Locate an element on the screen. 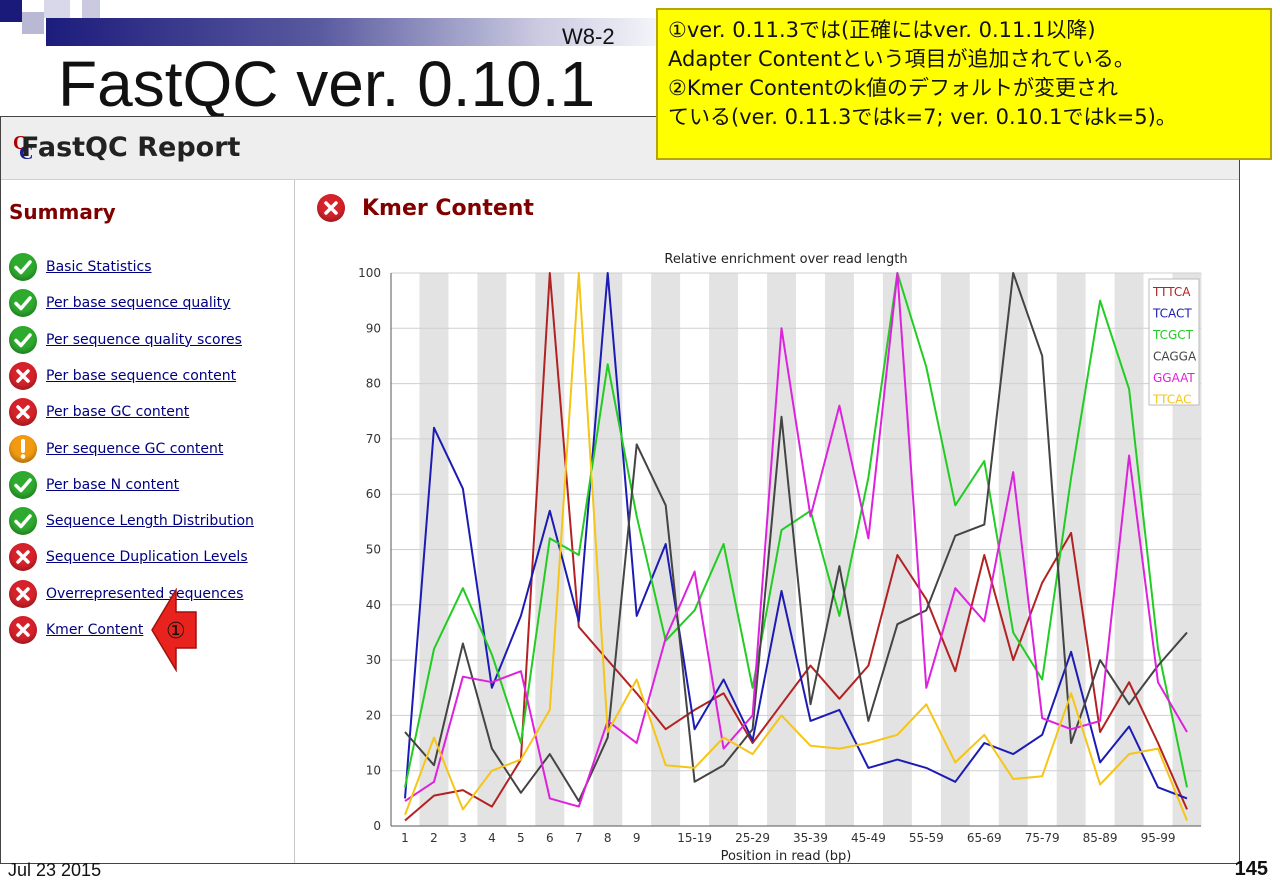  x-tick-label: 5 is located at coordinates (521, 838).